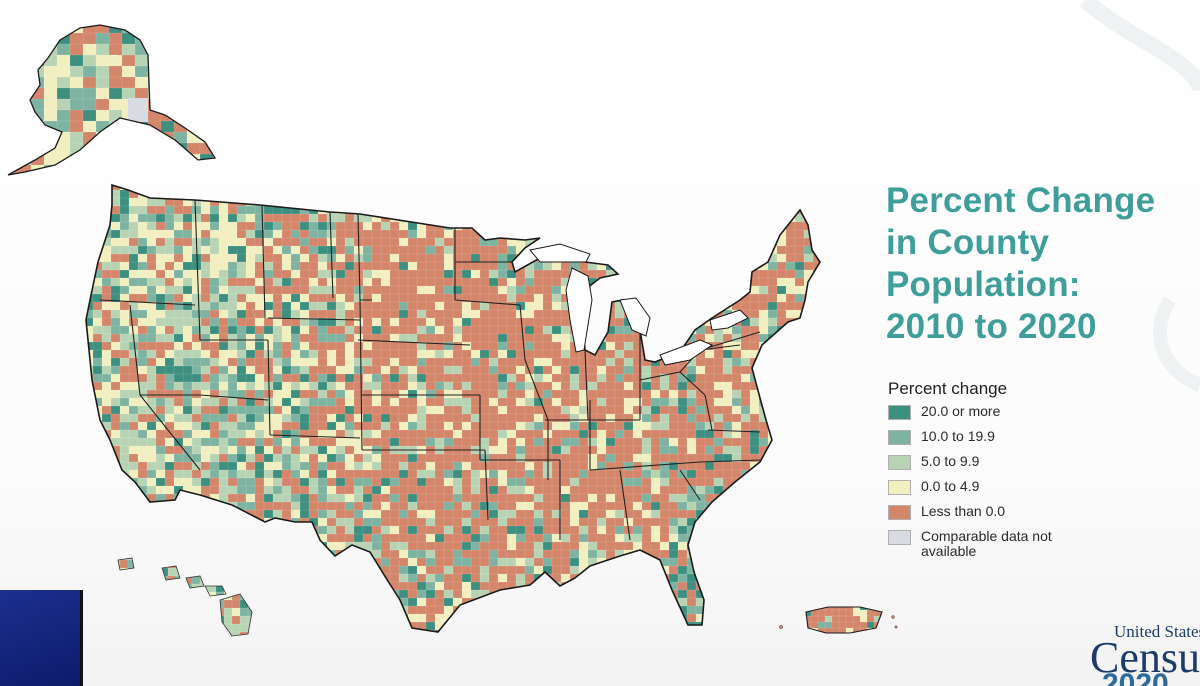  What do you see at coordinates (948, 388) in the screenshot?
I see `legend-title: Percent change` at bounding box center [948, 388].